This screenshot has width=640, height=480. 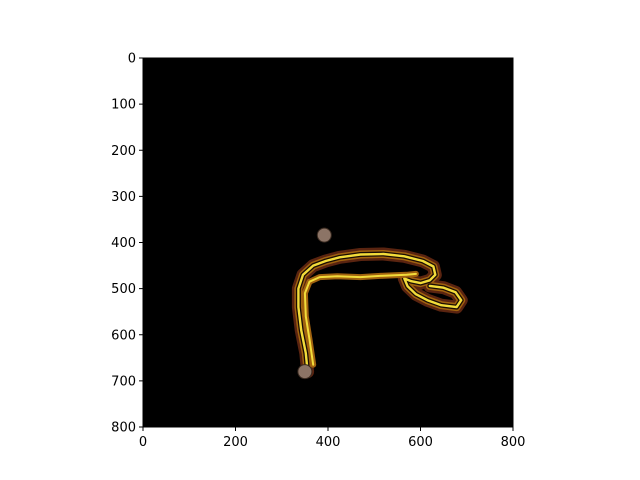 I want to click on x-tick-label: 800, so click(x=513, y=442).